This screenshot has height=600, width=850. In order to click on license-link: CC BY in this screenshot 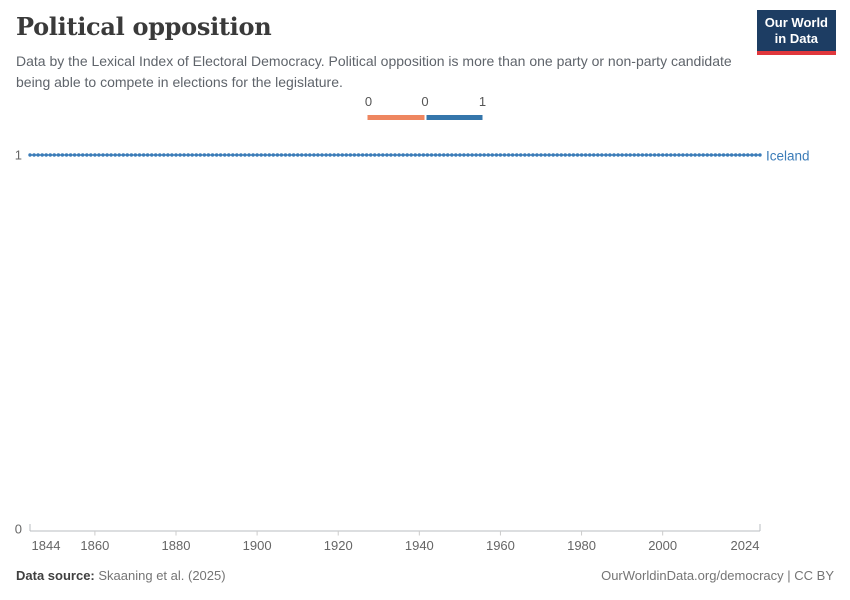, I will do `click(814, 575)`.